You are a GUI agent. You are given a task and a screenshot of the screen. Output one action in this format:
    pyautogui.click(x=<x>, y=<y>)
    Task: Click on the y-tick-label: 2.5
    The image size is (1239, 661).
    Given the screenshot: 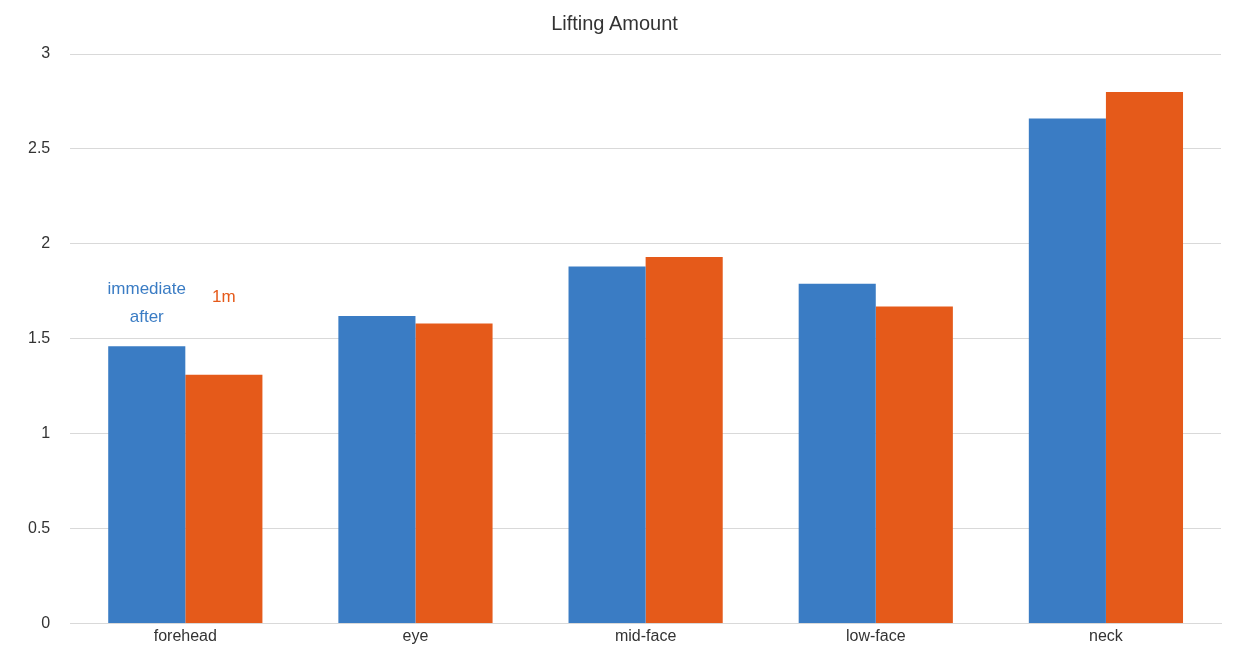 What is the action you would take?
    pyautogui.click(x=39, y=148)
    